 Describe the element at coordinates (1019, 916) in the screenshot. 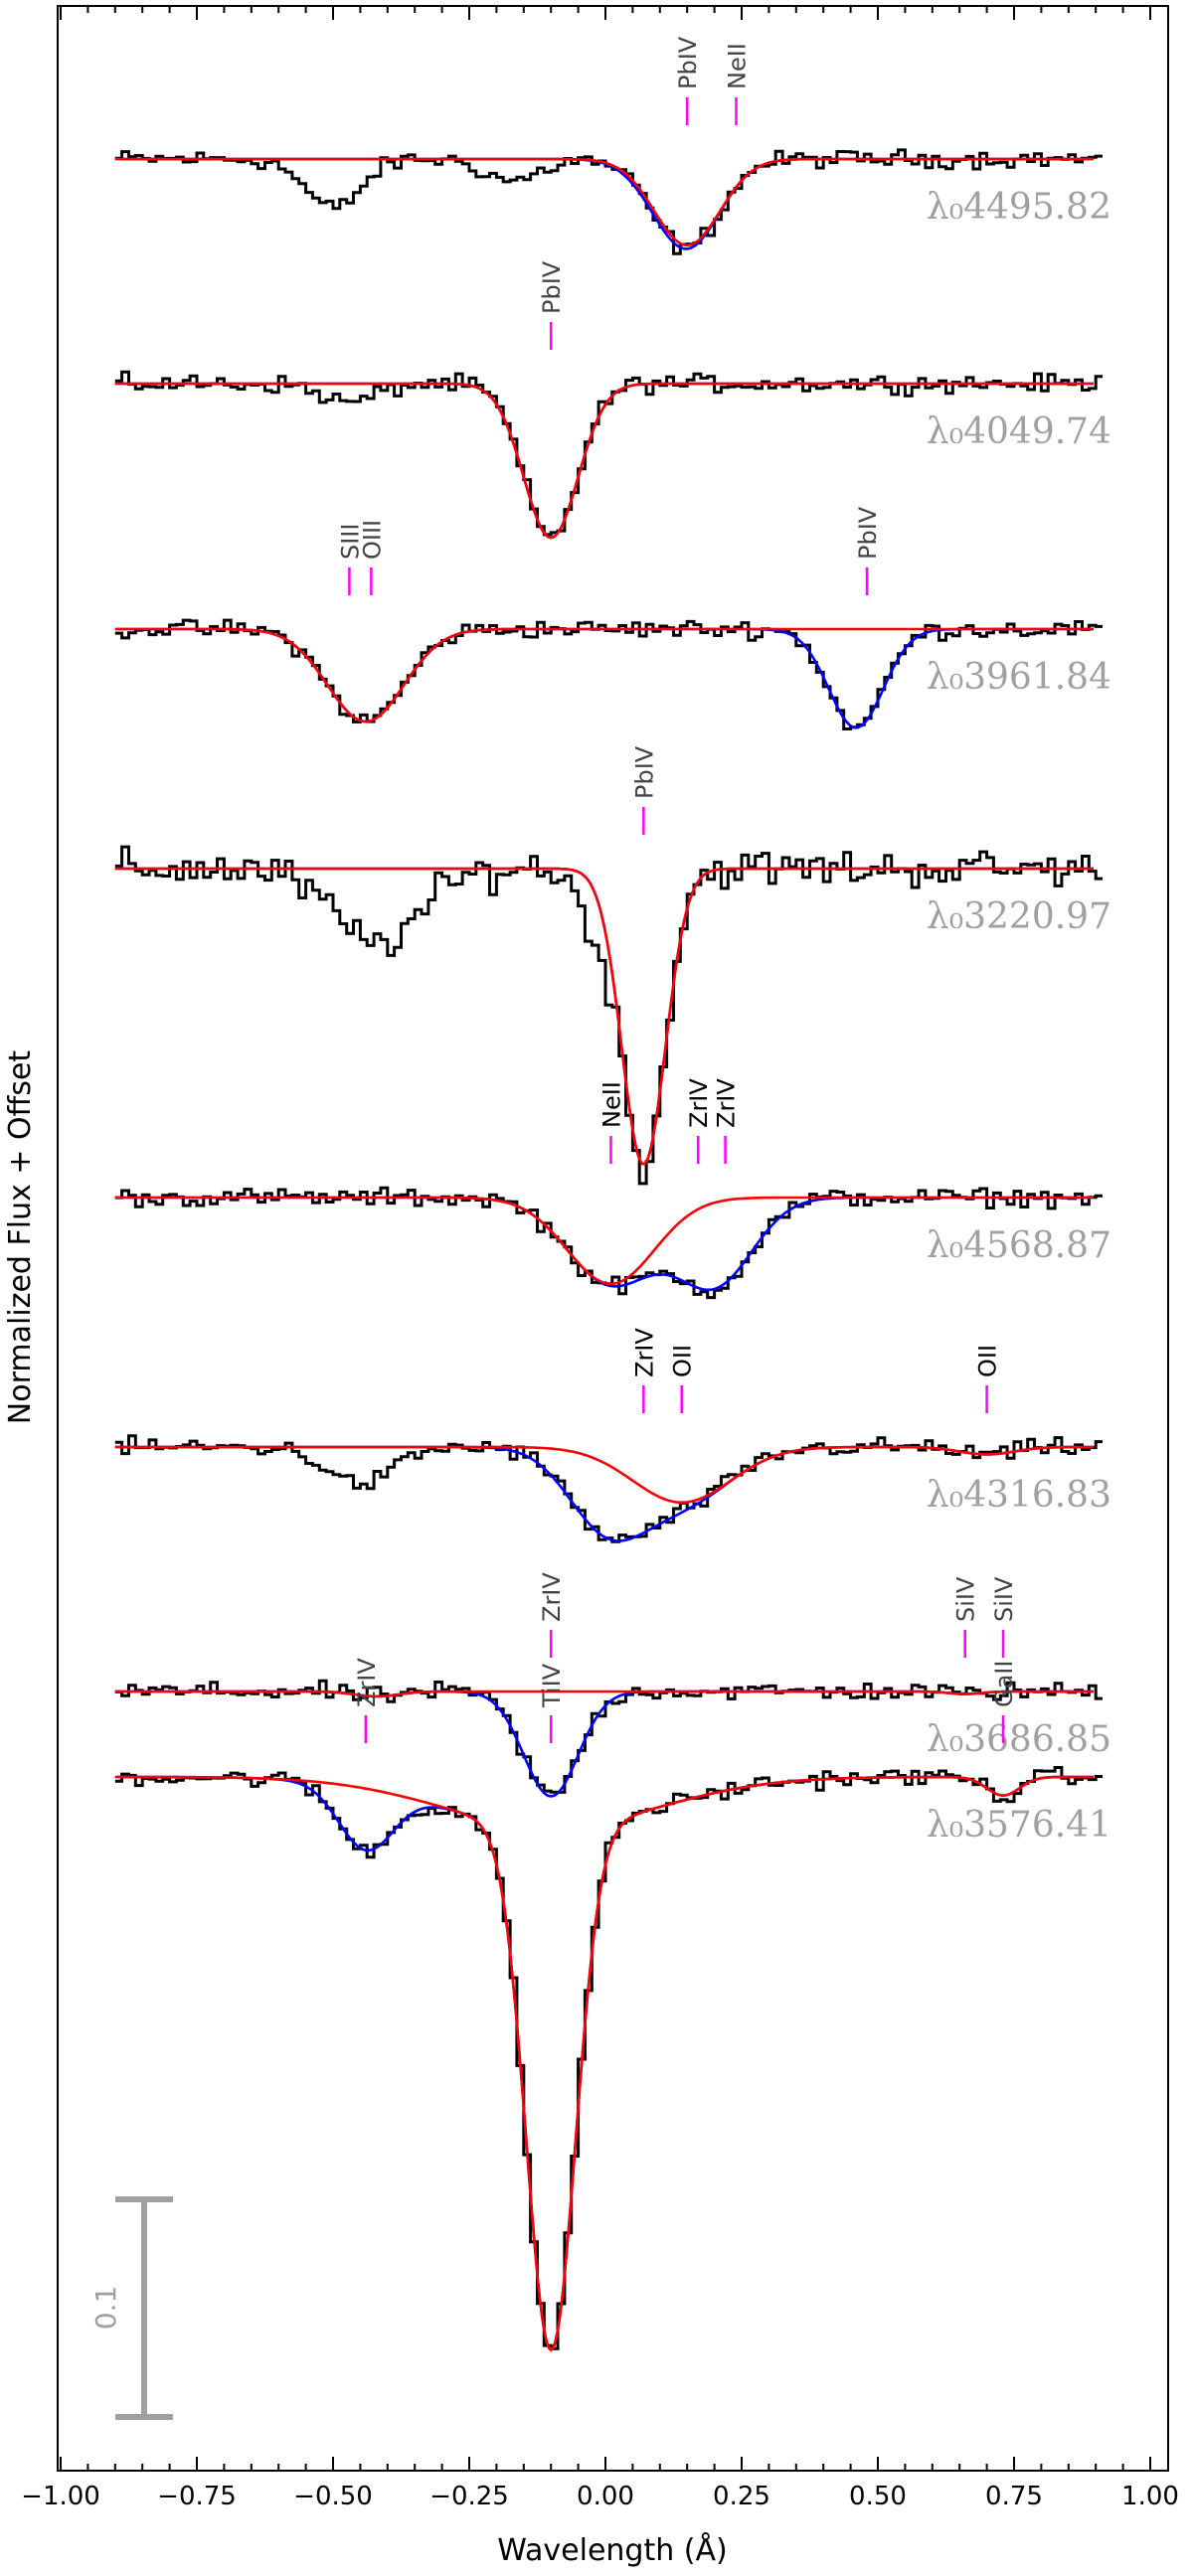

I see `lambda-label: λ₀3220.97` at that location.